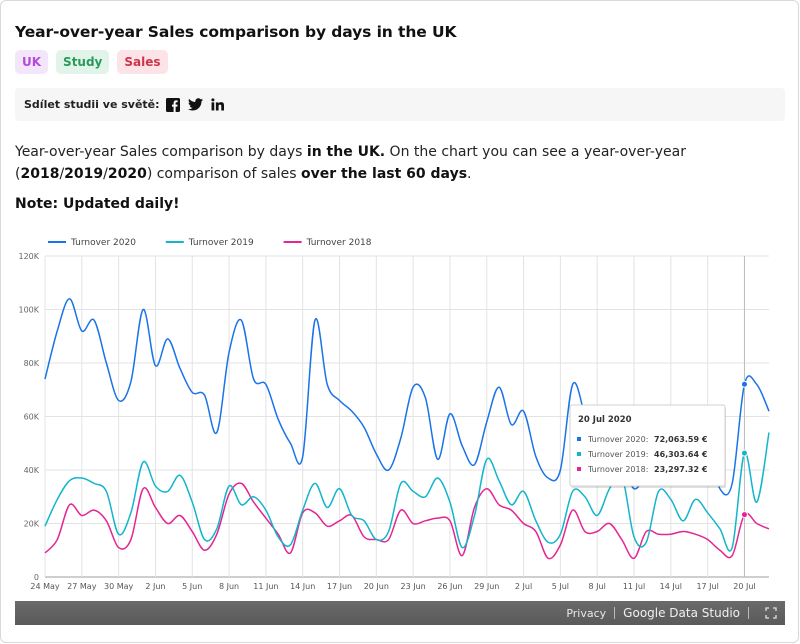 This screenshot has height=644, width=800. What do you see at coordinates (32, 417) in the screenshot?
I see `y-tick-label: 60K` at bounding box center [32, 417].